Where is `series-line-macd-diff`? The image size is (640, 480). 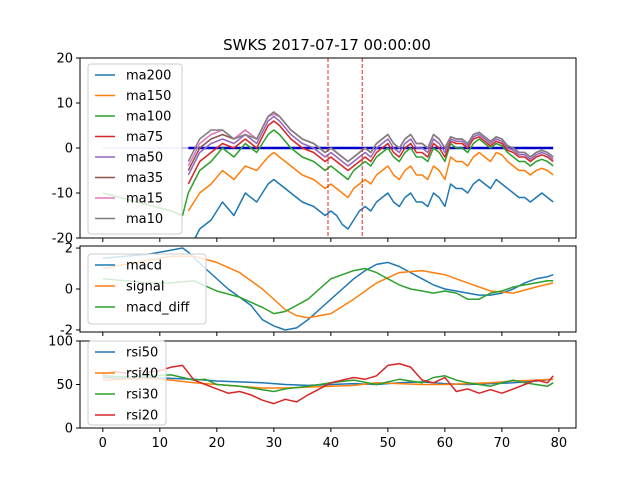
series-line-macd-diff is located at coordinates (328, 291).